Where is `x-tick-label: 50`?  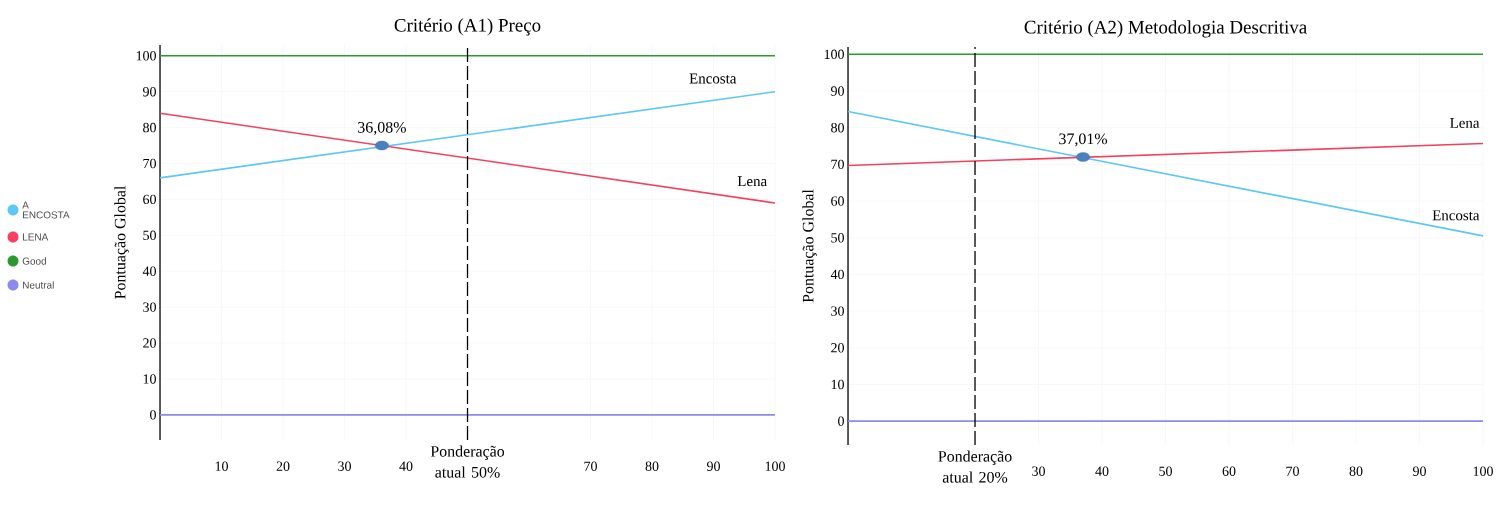 x-tick-label: 50 is located at coordinates (1165, 471).